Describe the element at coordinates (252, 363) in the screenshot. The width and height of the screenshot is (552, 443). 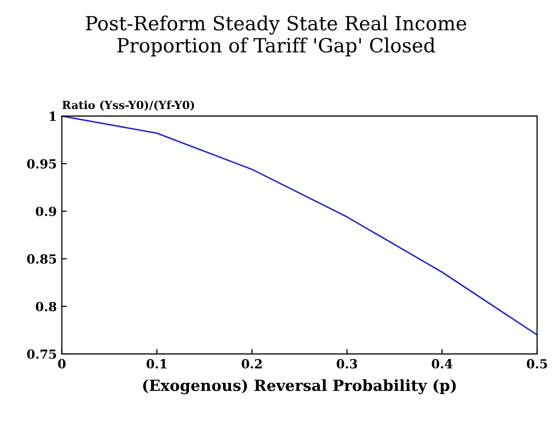
I see `x-tick-label: 0.2` at that location.